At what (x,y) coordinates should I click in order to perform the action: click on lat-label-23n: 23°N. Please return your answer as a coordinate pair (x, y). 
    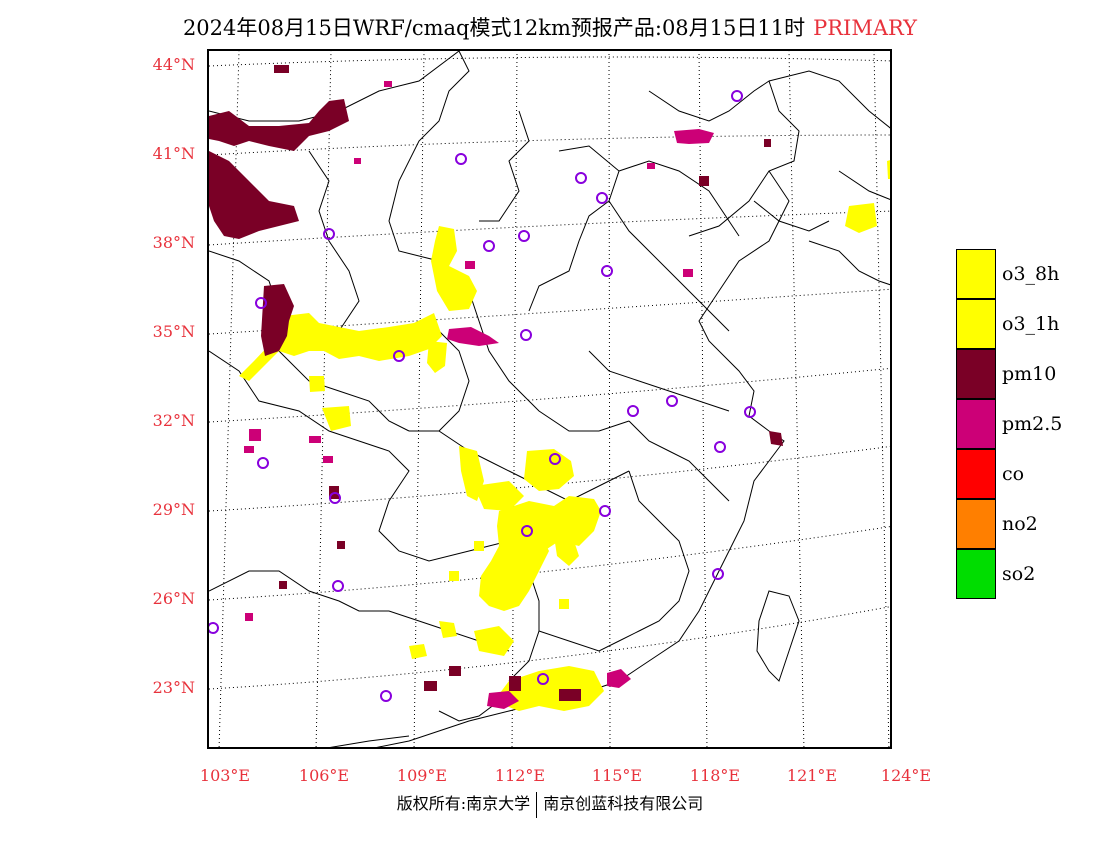
    Looking at the image, I should click on (173, 687).